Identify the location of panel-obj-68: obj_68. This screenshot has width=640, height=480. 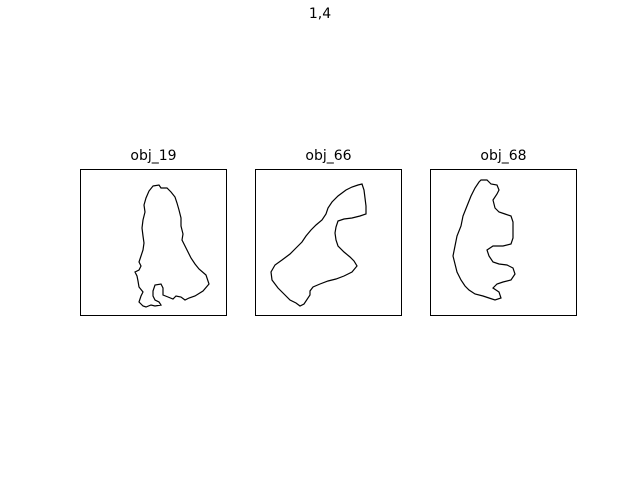
(503, 230).